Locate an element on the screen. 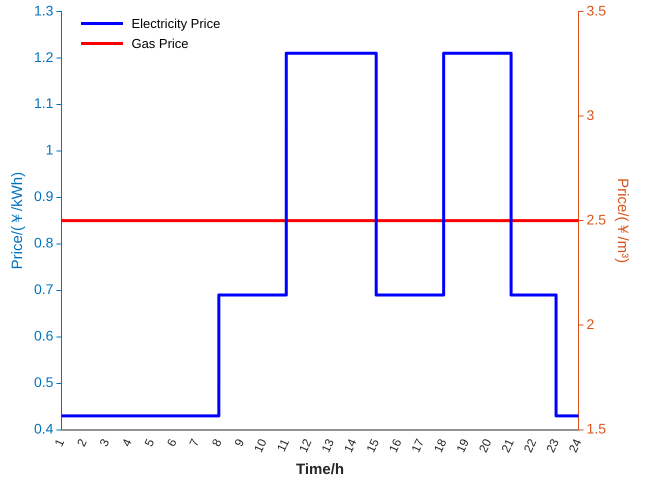  x-tick-label: 18 is located at coordinates (440, 445).